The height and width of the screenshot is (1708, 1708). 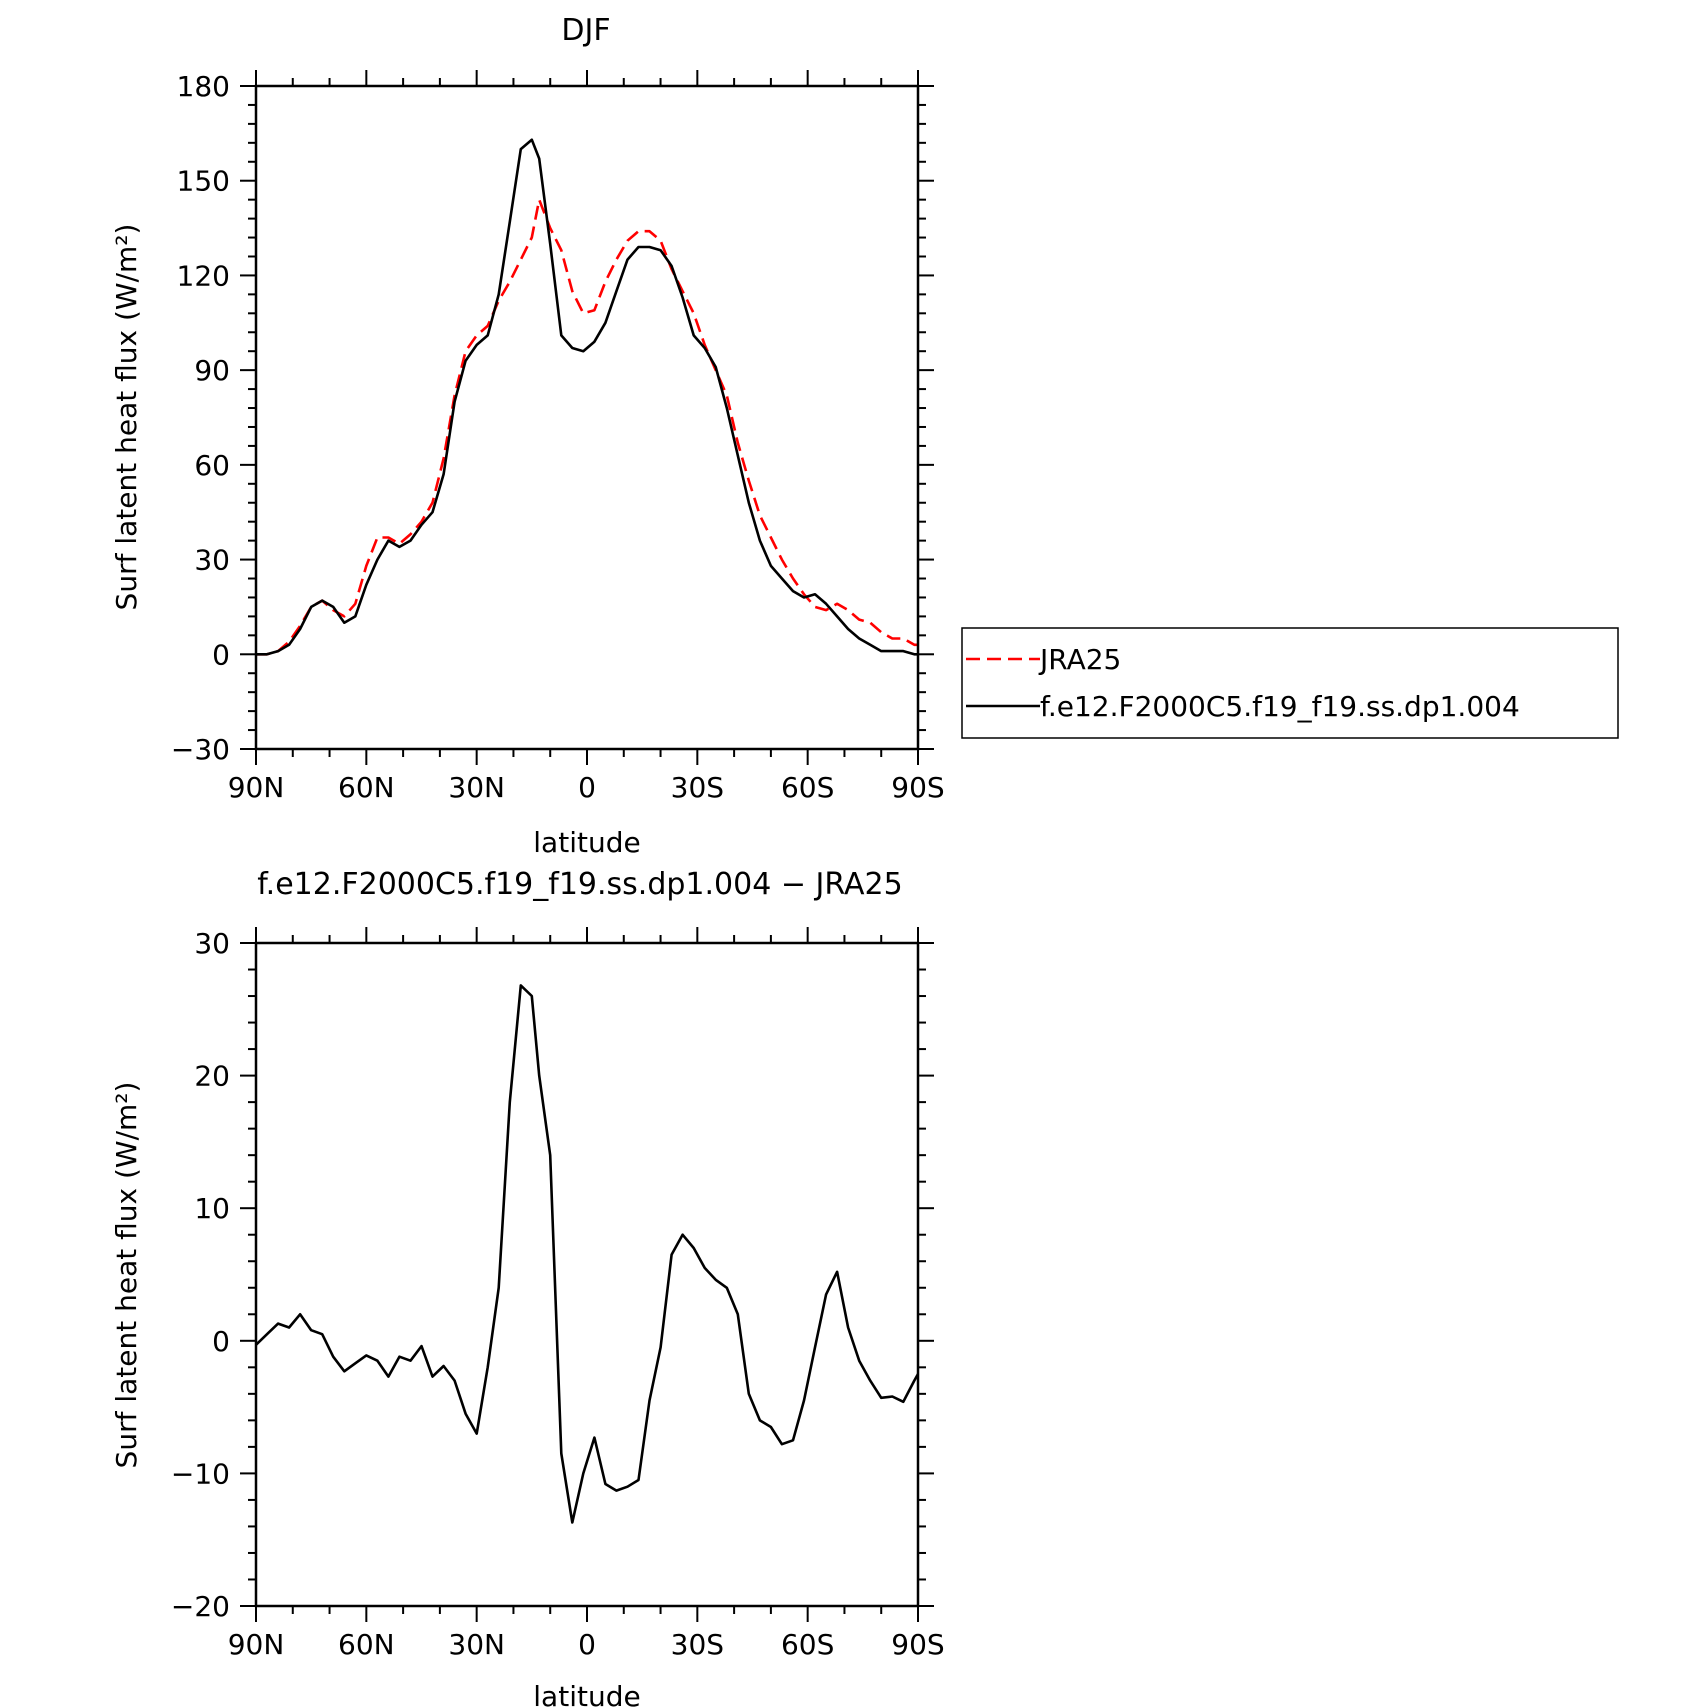 What do you see at coordinates (212, 370) in the screenshot?
I see `top-y-tick-label: 90` at bounding box center [212, 370].